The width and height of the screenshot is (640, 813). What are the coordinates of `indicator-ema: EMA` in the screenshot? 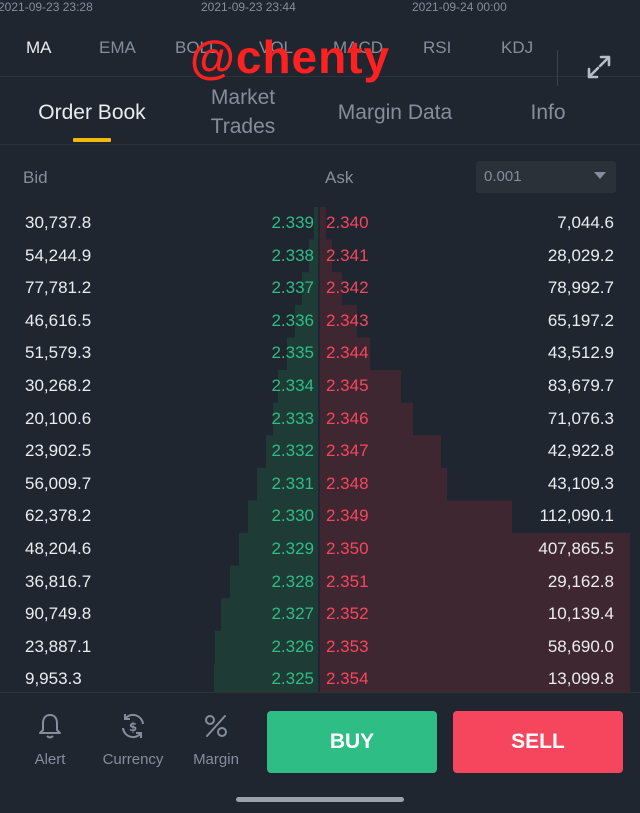 It's located at (117, 47).